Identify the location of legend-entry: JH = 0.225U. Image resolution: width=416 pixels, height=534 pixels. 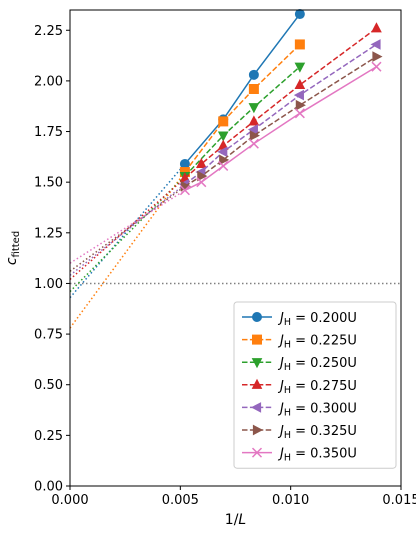
(299, 342).